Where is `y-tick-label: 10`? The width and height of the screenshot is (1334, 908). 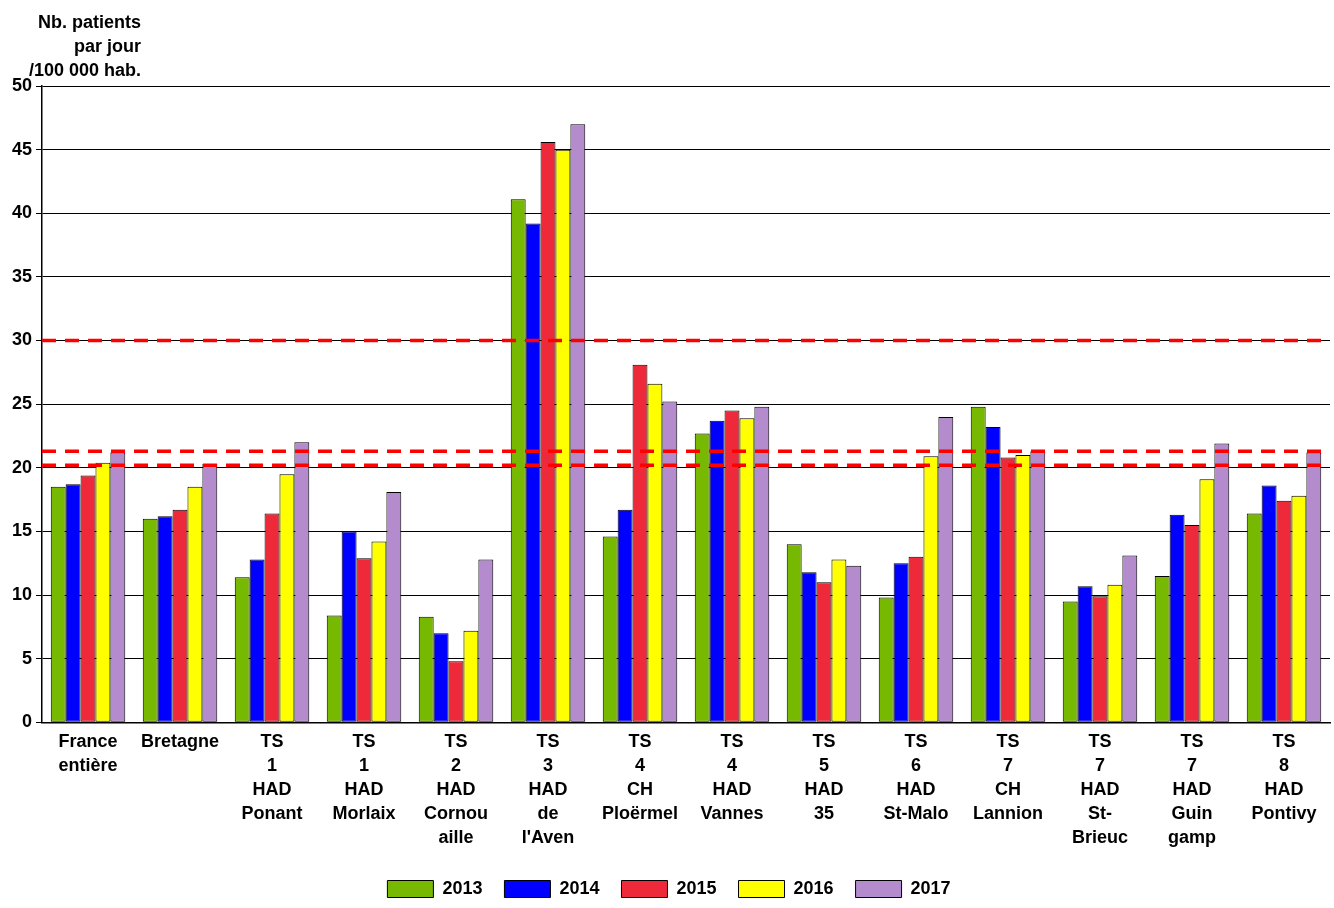 y-tick-label: 10 is located at coordinates (22, 594).